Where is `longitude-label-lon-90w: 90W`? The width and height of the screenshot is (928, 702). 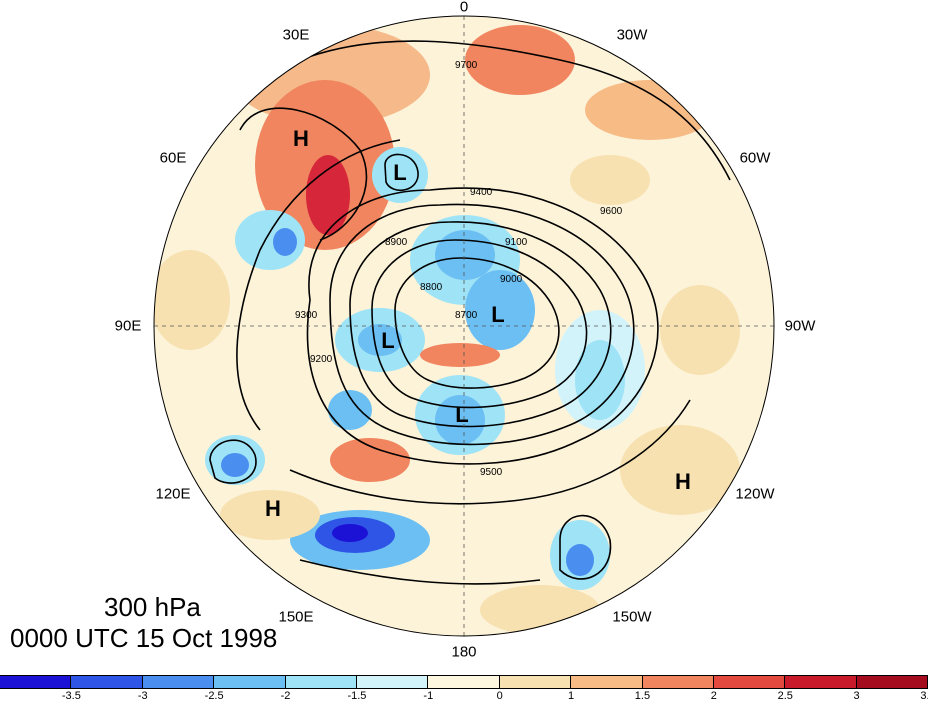
longitude-label-lon-90w: 90W is located at coordinates (800, 326).